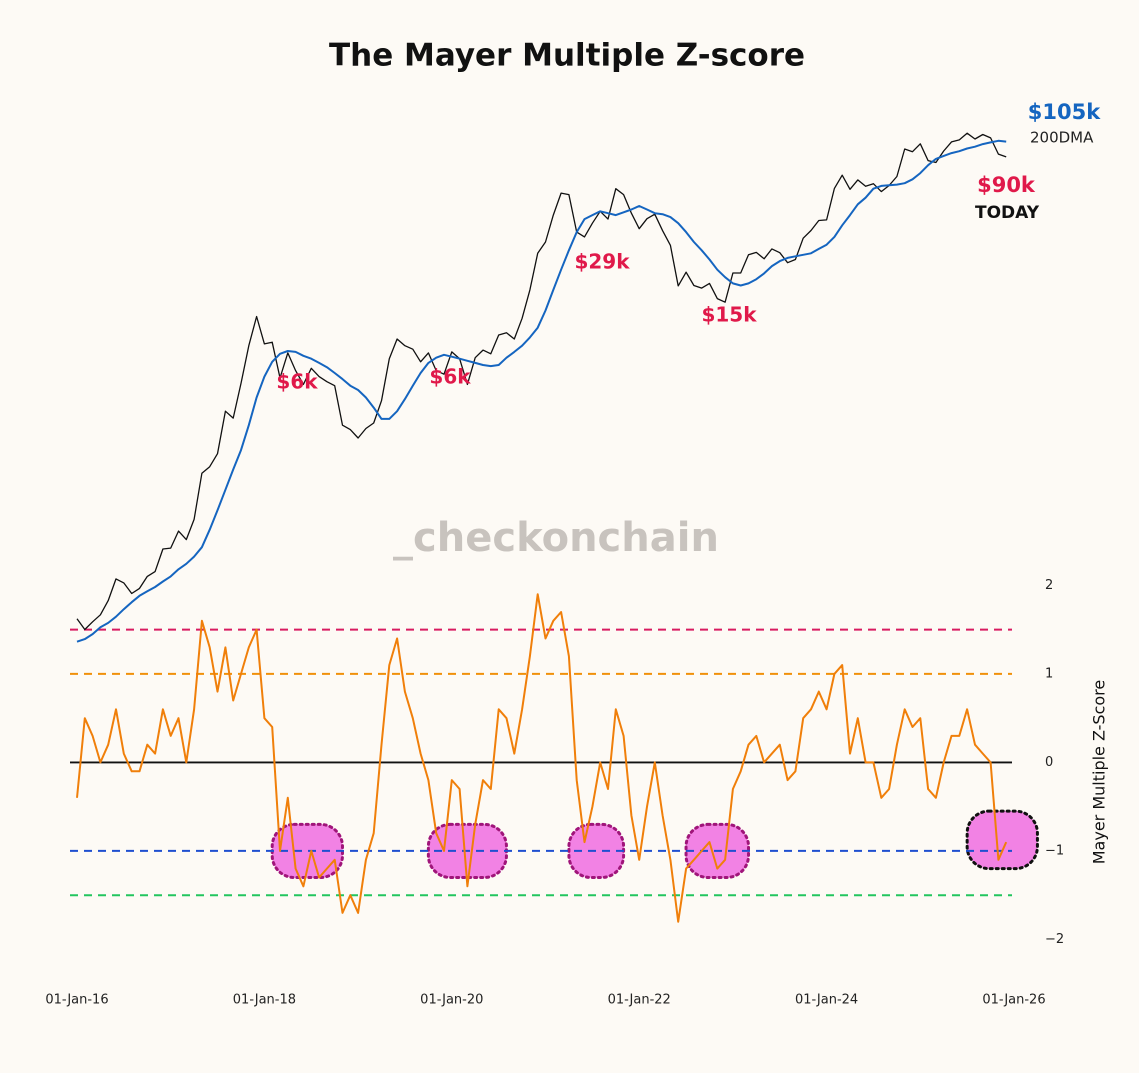 This screenshot has width=1139, height=1073. Describe the element at coordinates (1002, 840) in the screenshot. I see `highlight-box` at that location.